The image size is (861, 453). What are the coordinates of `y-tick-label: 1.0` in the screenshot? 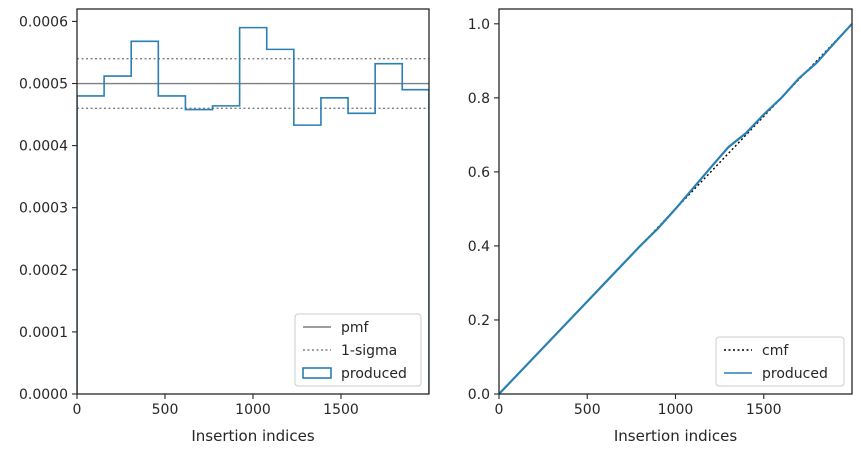 It's located at (479, 25).